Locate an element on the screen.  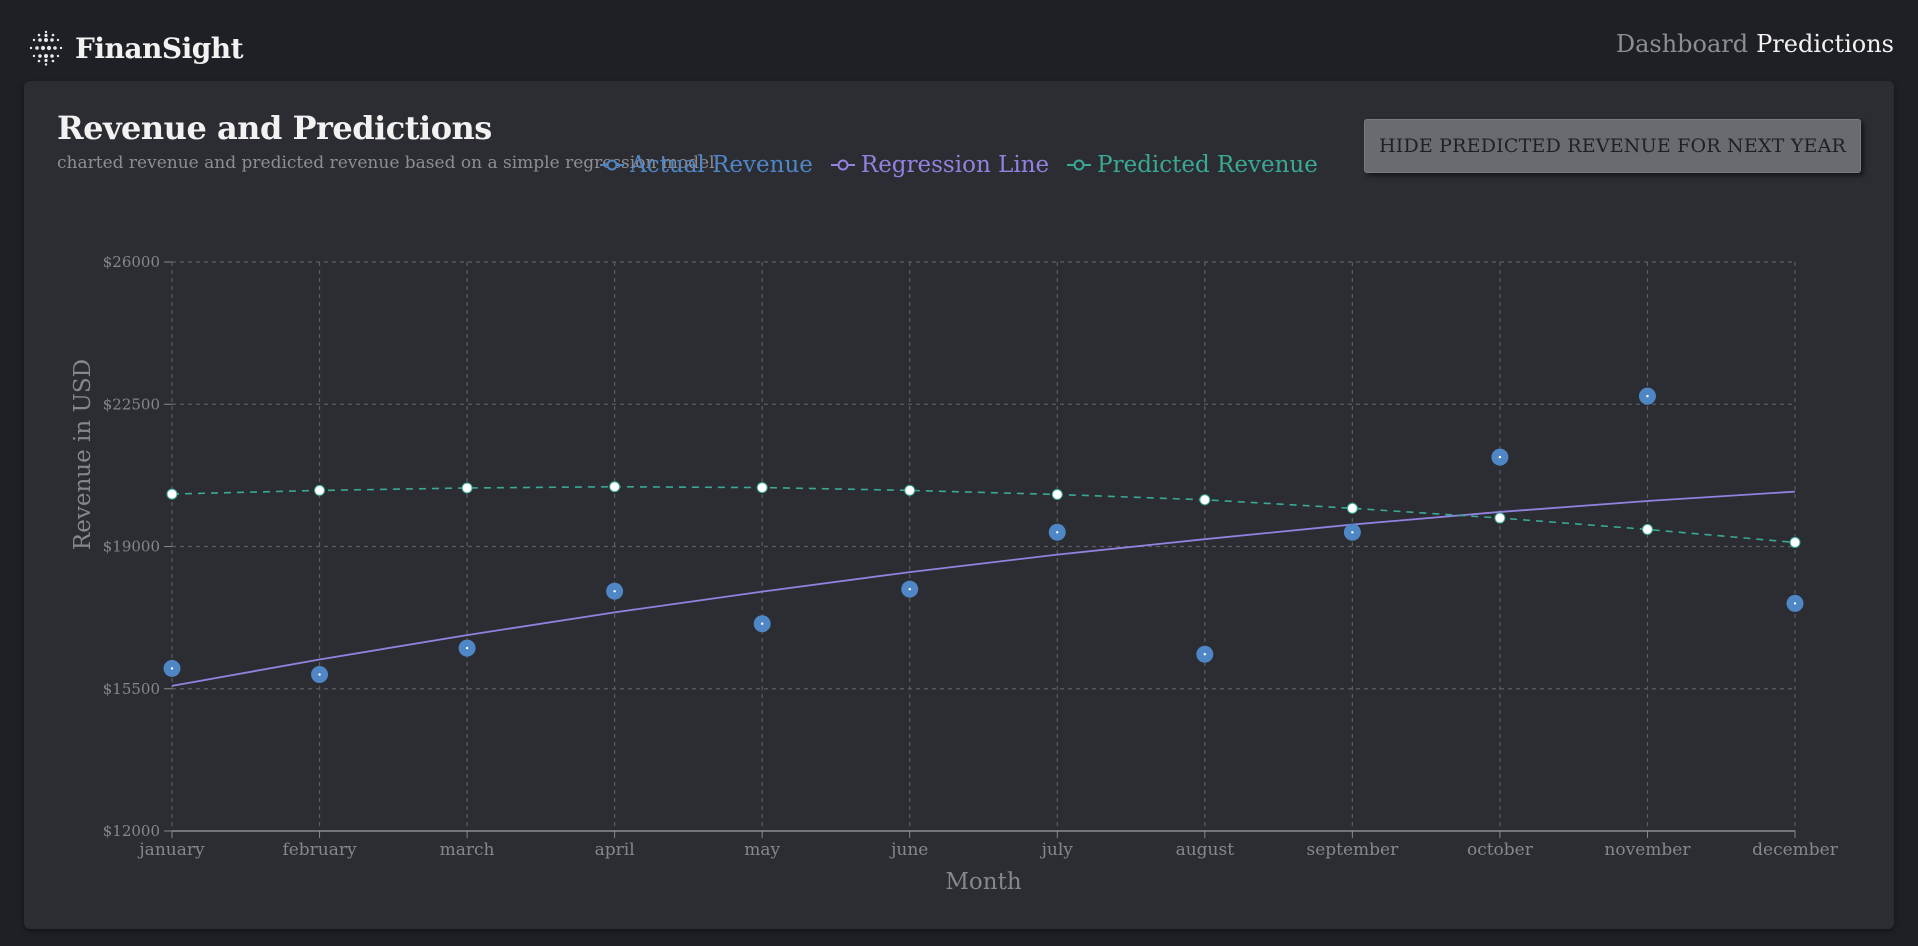
nav-link-predictions: Predictions is located at coordinates (1825, 44).